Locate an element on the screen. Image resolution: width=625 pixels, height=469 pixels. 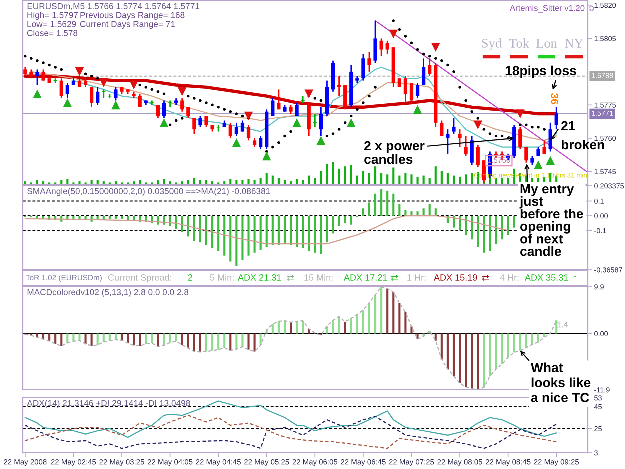
annotation: What looks like a nice TC is located at coordinates (561, 382).